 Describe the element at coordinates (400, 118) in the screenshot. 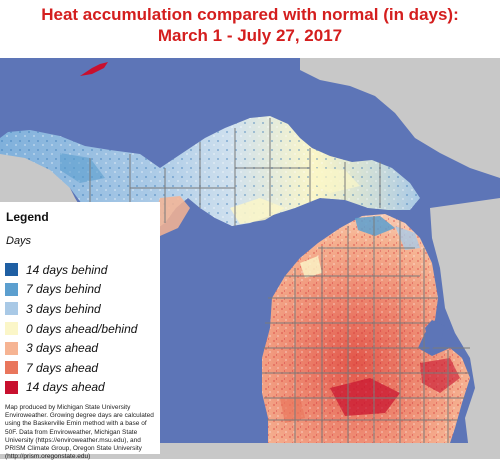

I see `ontario-land` at that location.